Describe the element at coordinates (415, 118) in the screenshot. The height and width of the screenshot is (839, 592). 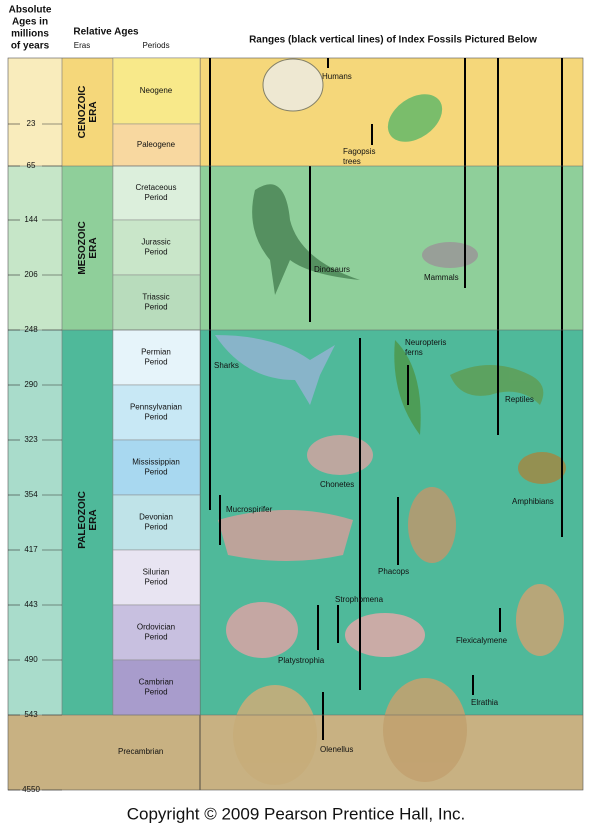
I see `leaf` at that location.